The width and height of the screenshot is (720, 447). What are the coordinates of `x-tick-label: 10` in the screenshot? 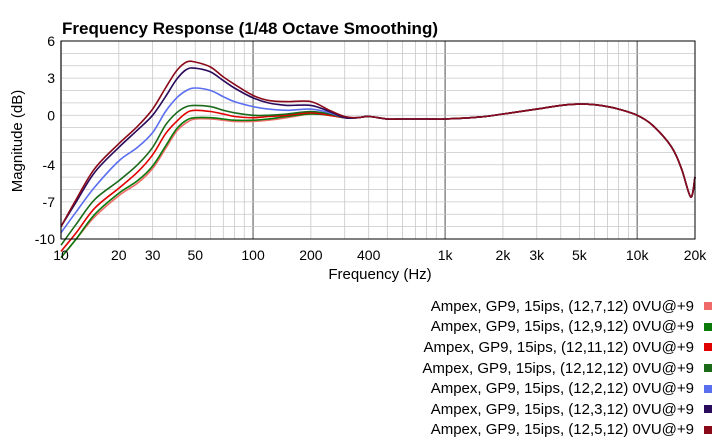 It's located at (61, 255).